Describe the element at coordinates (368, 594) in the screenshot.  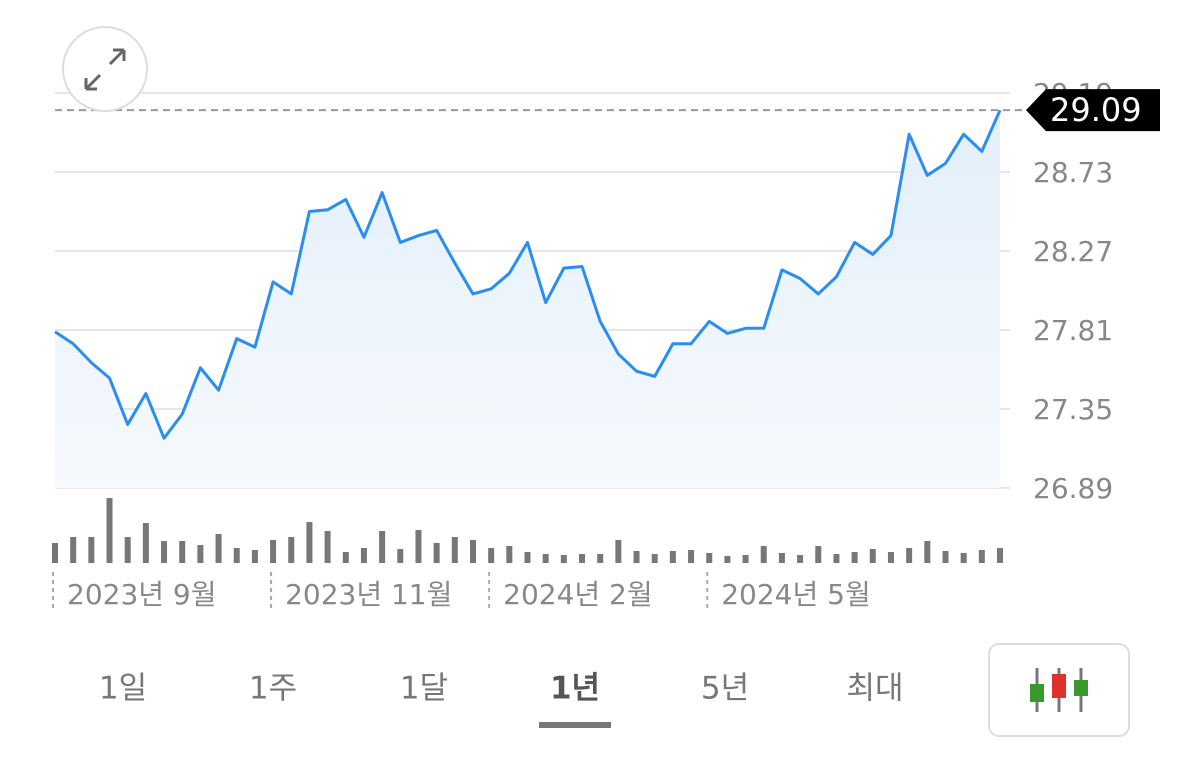
I see `x-tick-label: 2023년 11월` at that location.